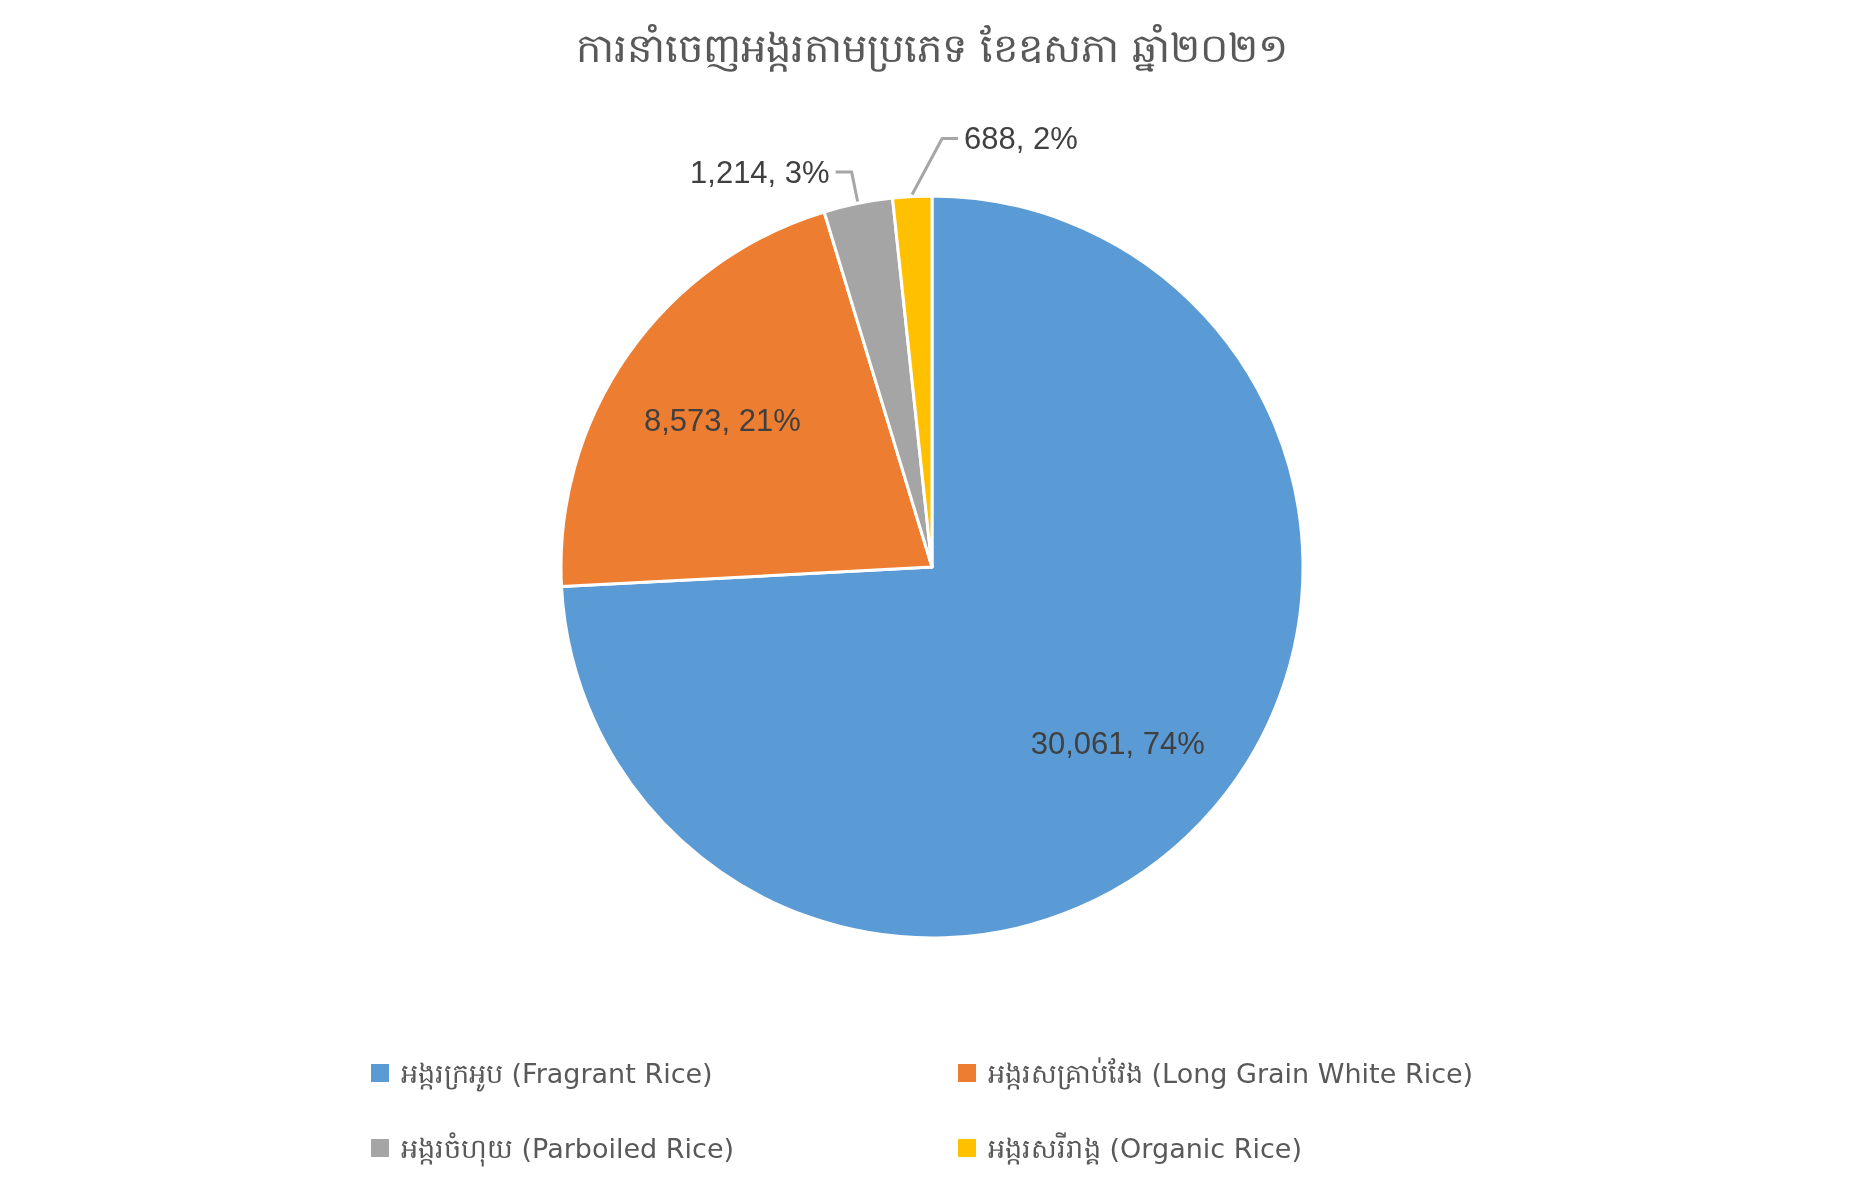 This screenshot has height=1193, width=1859. Describe the element at coordinates (760, 172) in the screenshot. I see `data-label: 1,214, 3%` at that location.